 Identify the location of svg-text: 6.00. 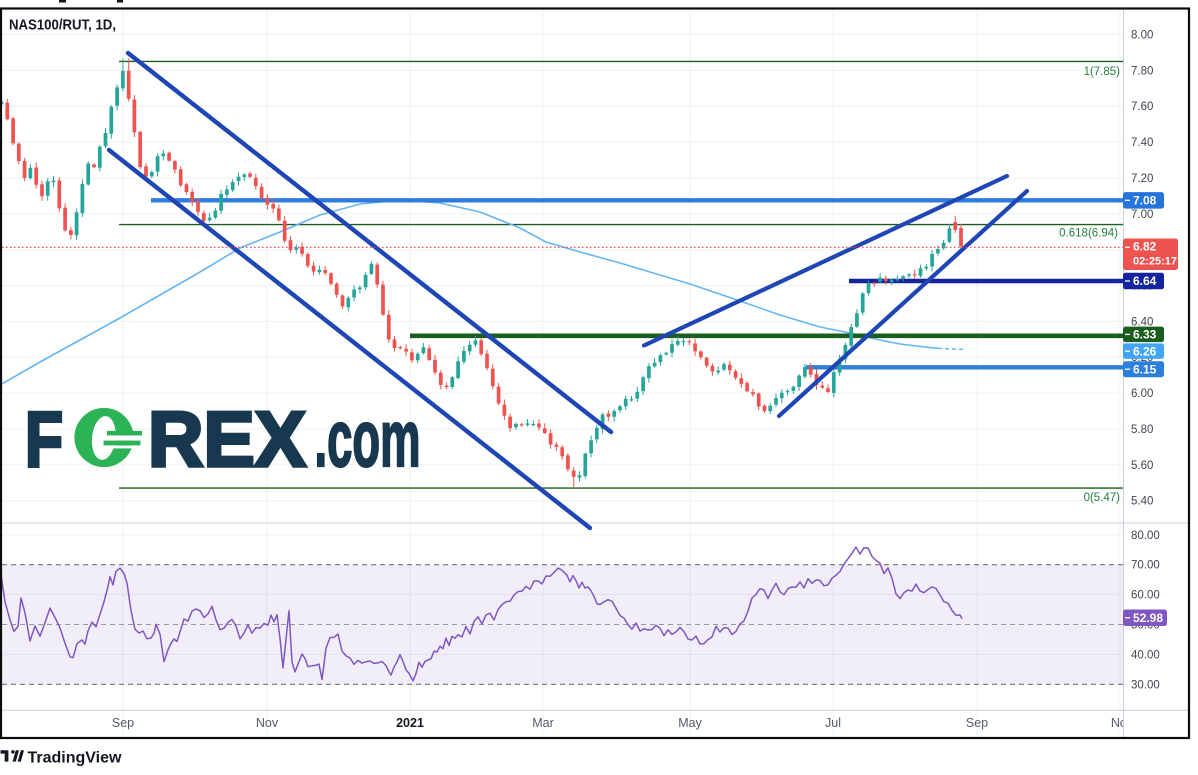
(1142, 394).